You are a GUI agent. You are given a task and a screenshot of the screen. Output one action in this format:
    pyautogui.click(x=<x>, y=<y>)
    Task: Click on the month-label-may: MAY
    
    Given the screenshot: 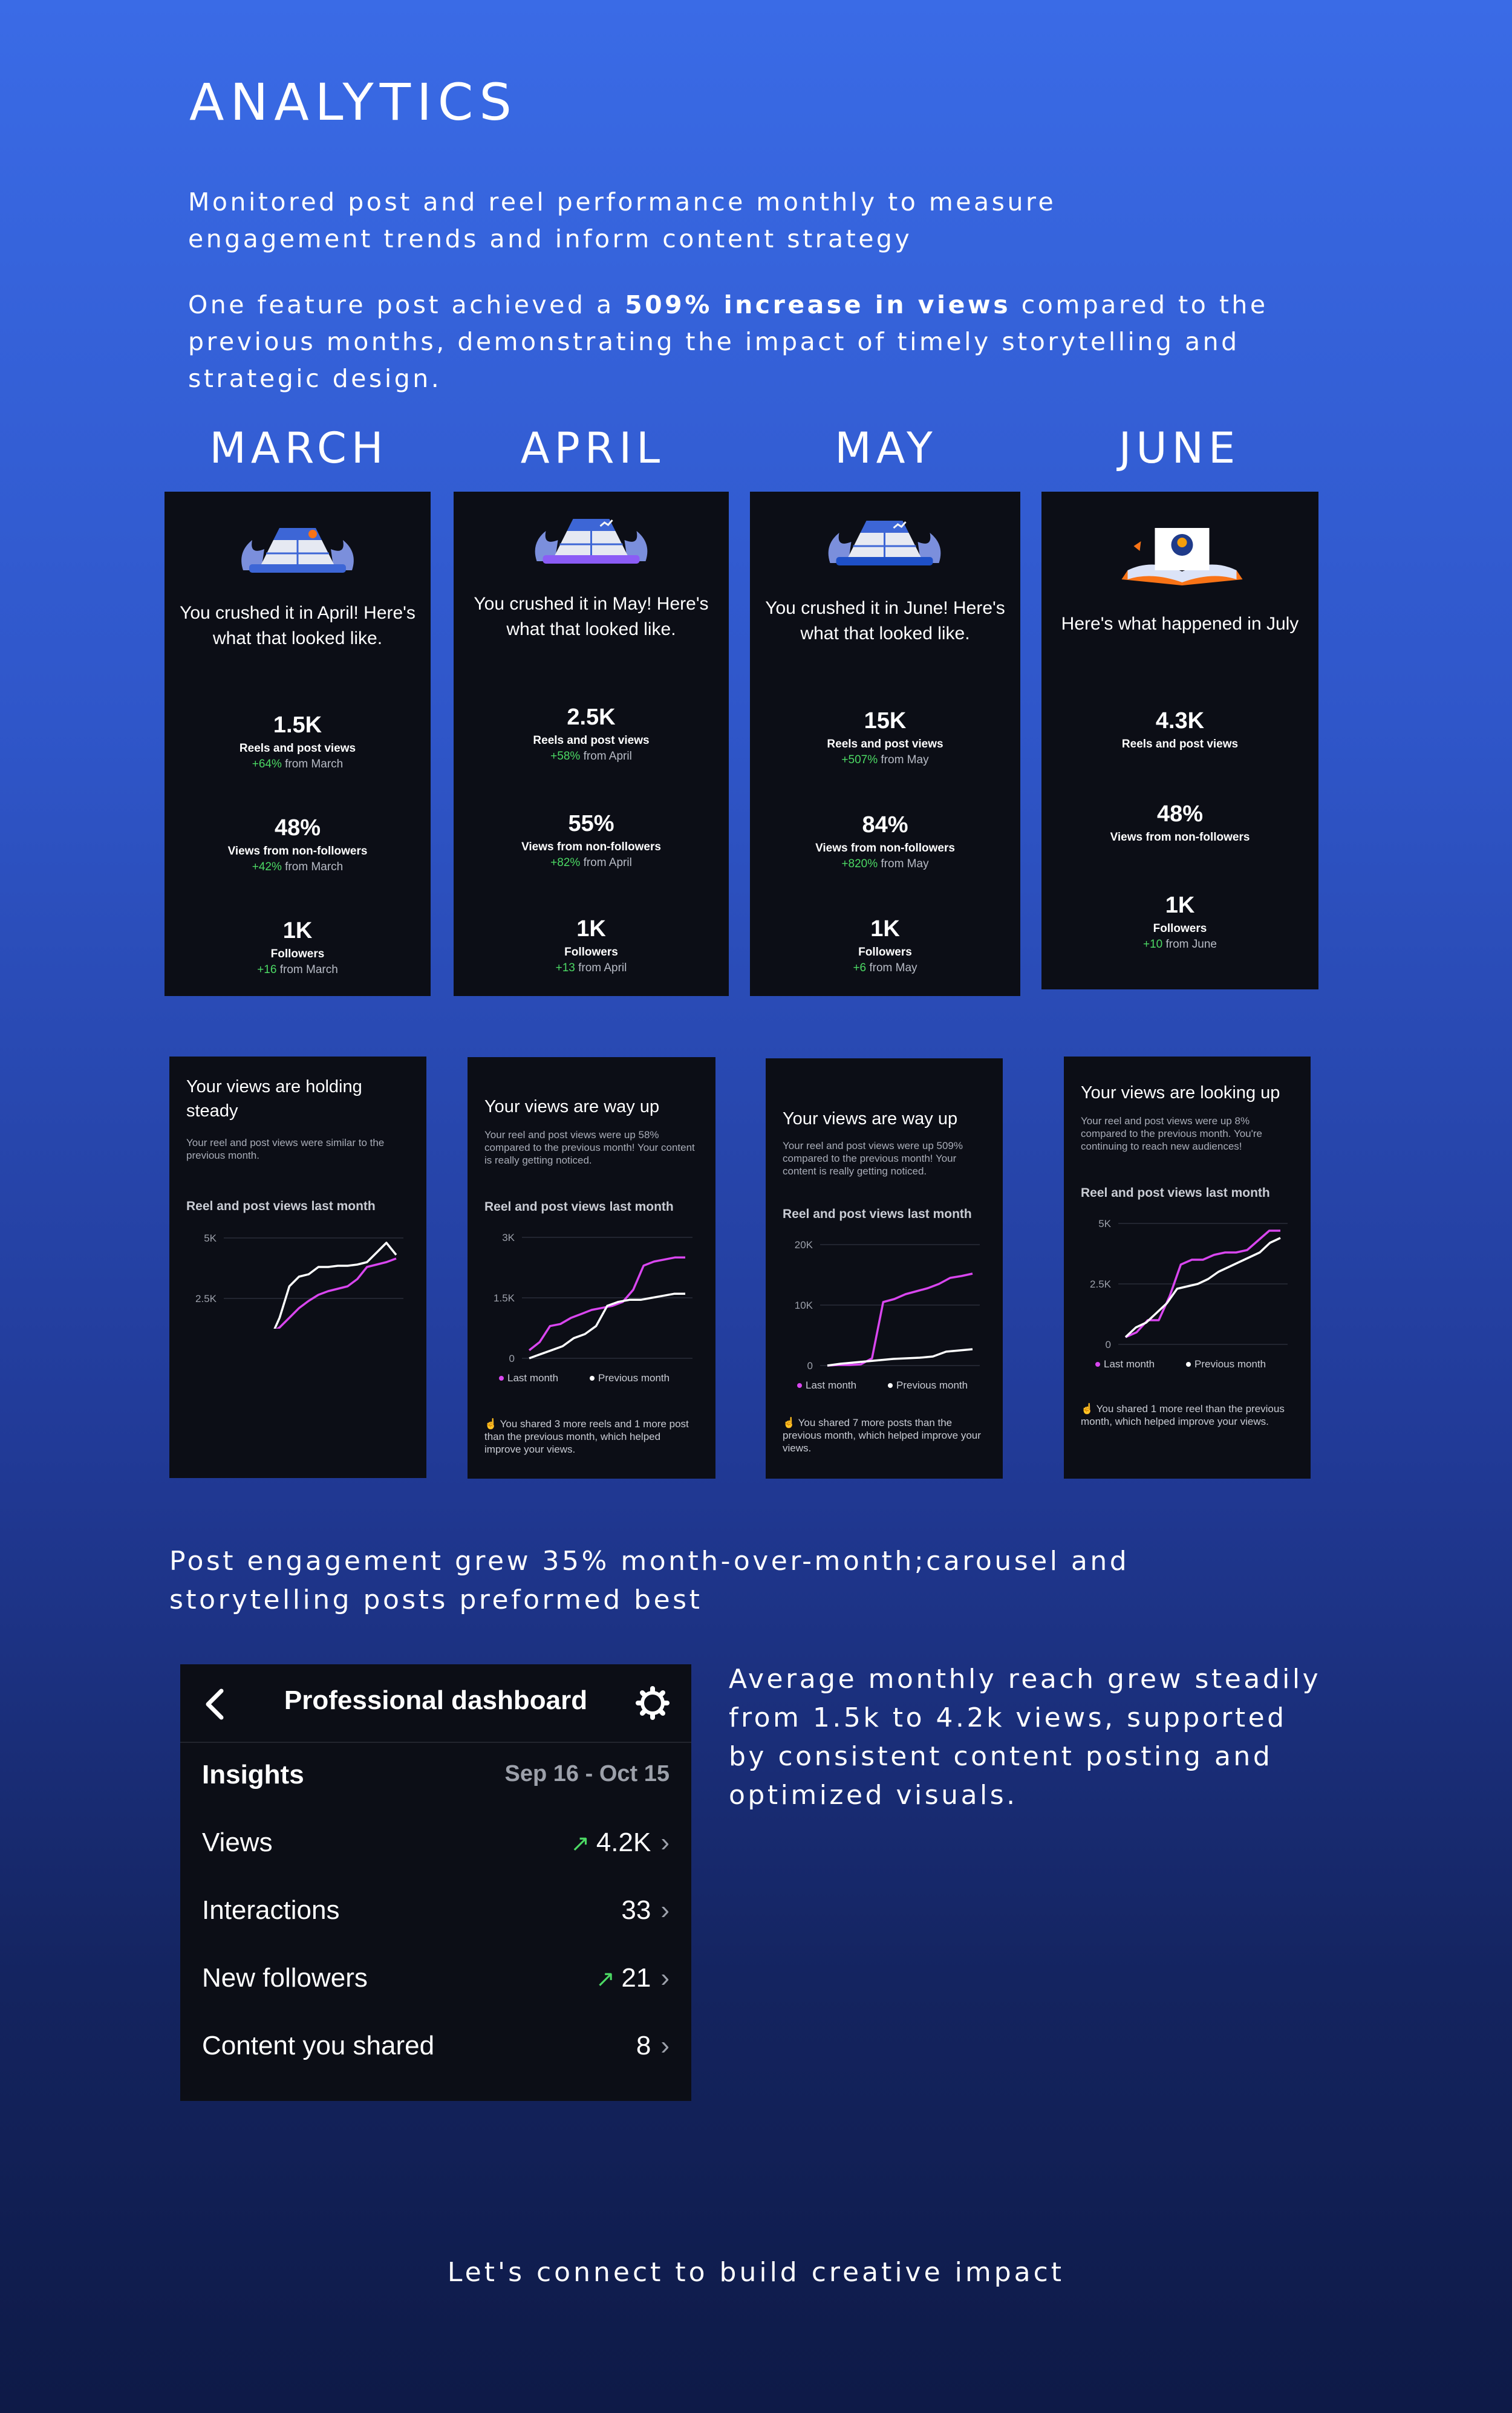 What is the action you would take?
    pyautogui.click(x=886, y=448)
    